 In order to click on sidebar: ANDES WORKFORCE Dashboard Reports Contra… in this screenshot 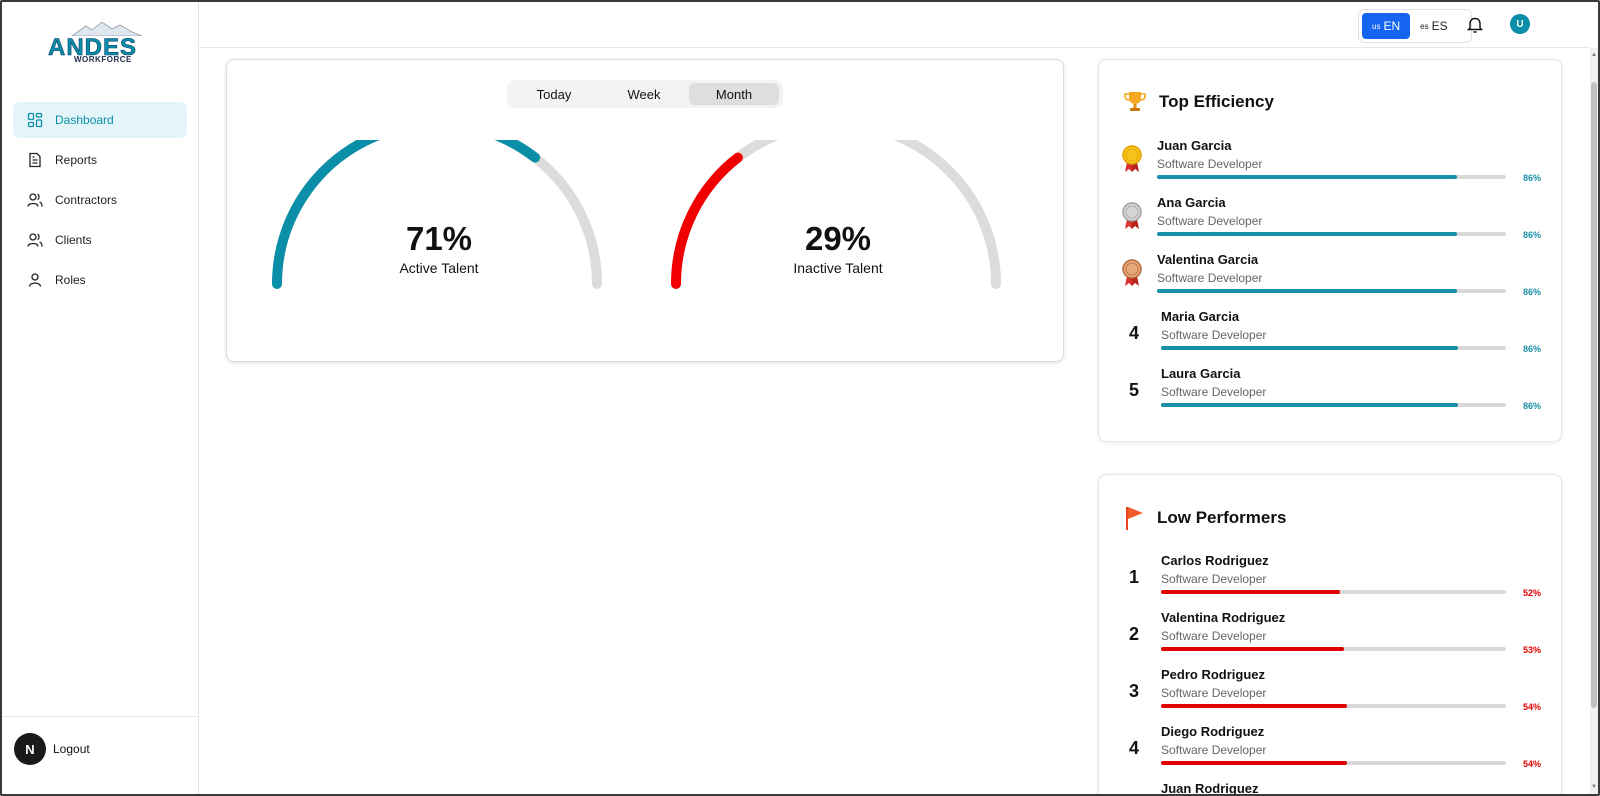, I will do `click(100, 398)`.